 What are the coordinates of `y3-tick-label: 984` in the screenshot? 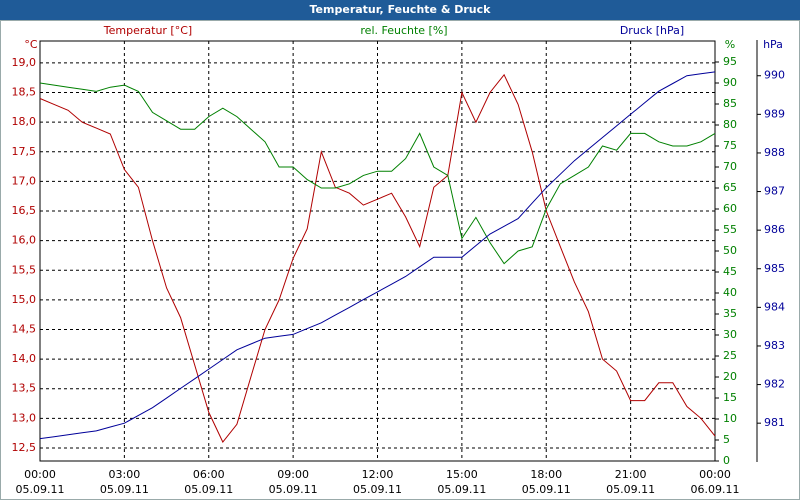 It's located at (774, 306).